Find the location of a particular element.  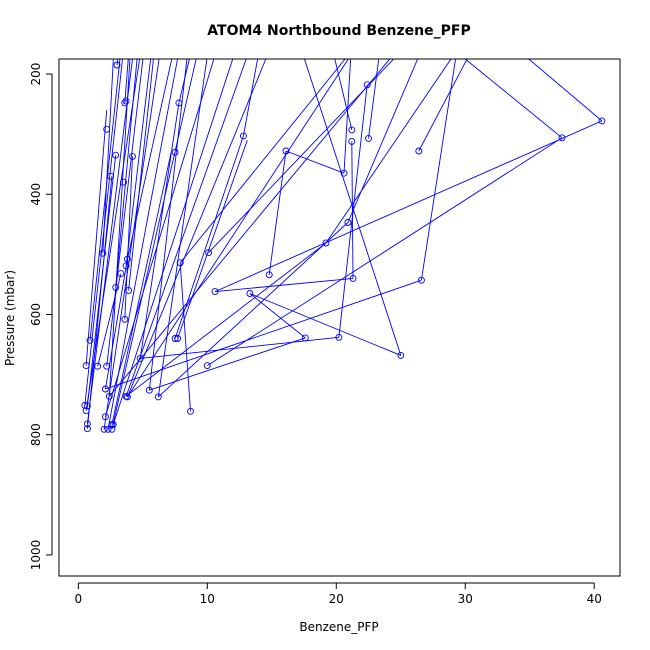

y-tick-label: 1000 is located at coordinates (36, 555).